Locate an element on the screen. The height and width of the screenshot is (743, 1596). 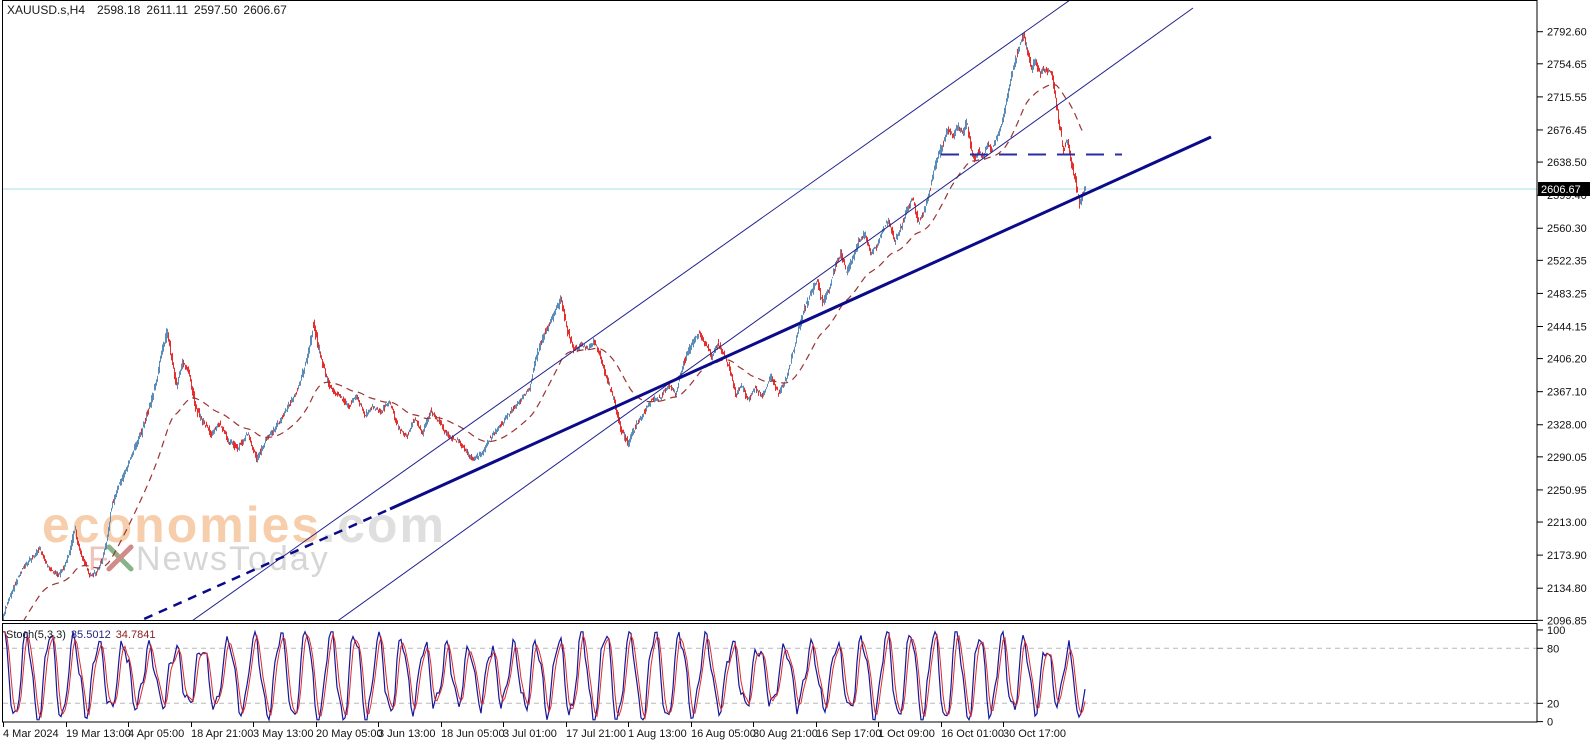
chart-title: XAUUSD.s,H4 2598.18 2611.11 2597.50 2606.67 is located at coordinates (147, 10).